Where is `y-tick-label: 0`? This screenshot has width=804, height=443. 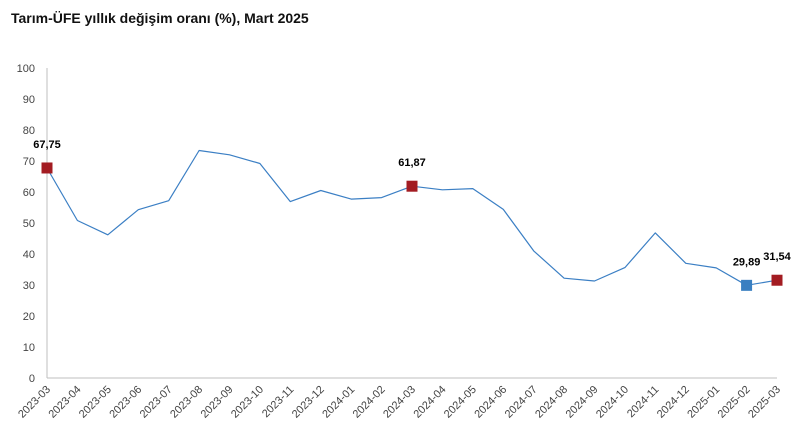
y-tick-label: 0 is located at coordinates (32, 379).